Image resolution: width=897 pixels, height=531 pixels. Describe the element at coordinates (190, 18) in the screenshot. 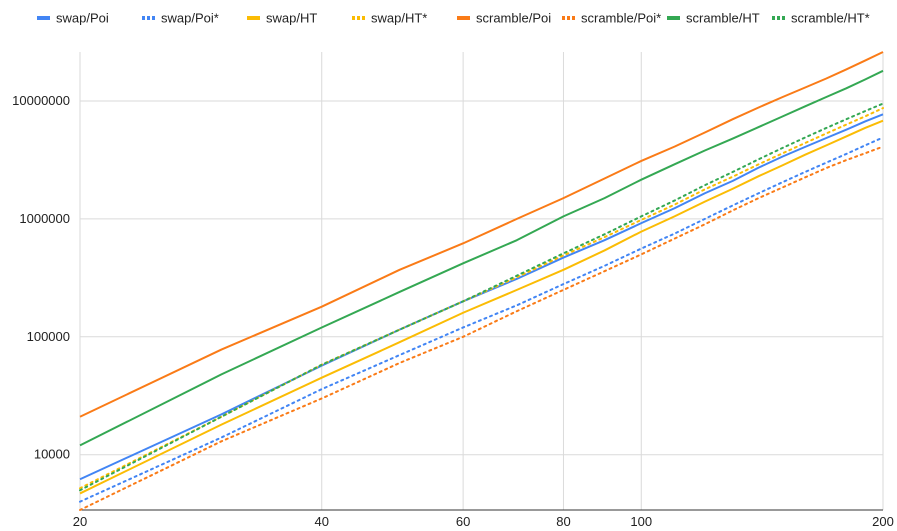

I see `legend-label: swap/Poi*` at that location.